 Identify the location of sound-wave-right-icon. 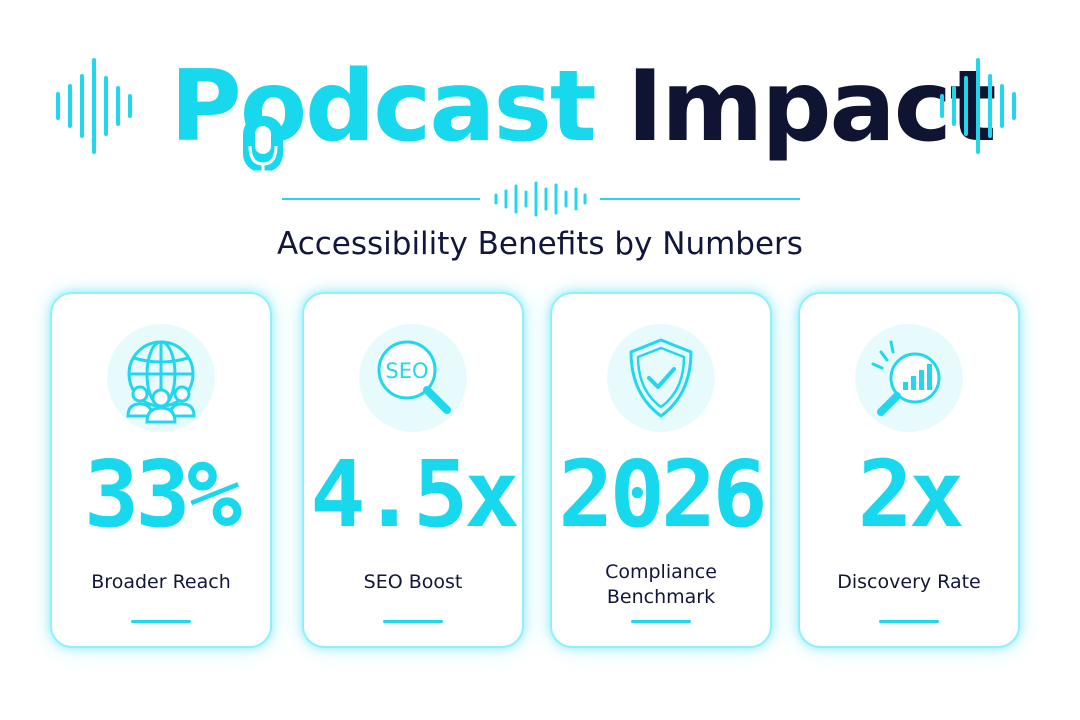
(978, 106).